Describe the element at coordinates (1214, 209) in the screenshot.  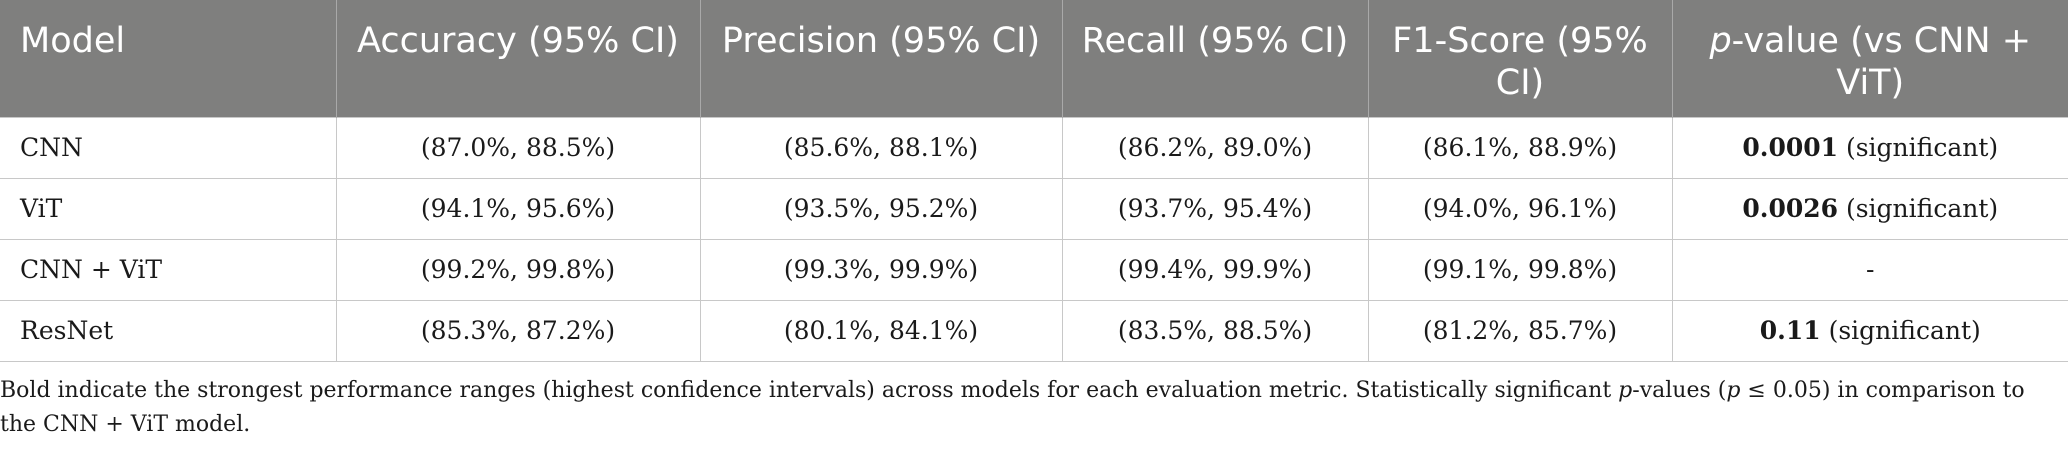
I see `cell-recall: (93.7%, 95.4%)` at that location.